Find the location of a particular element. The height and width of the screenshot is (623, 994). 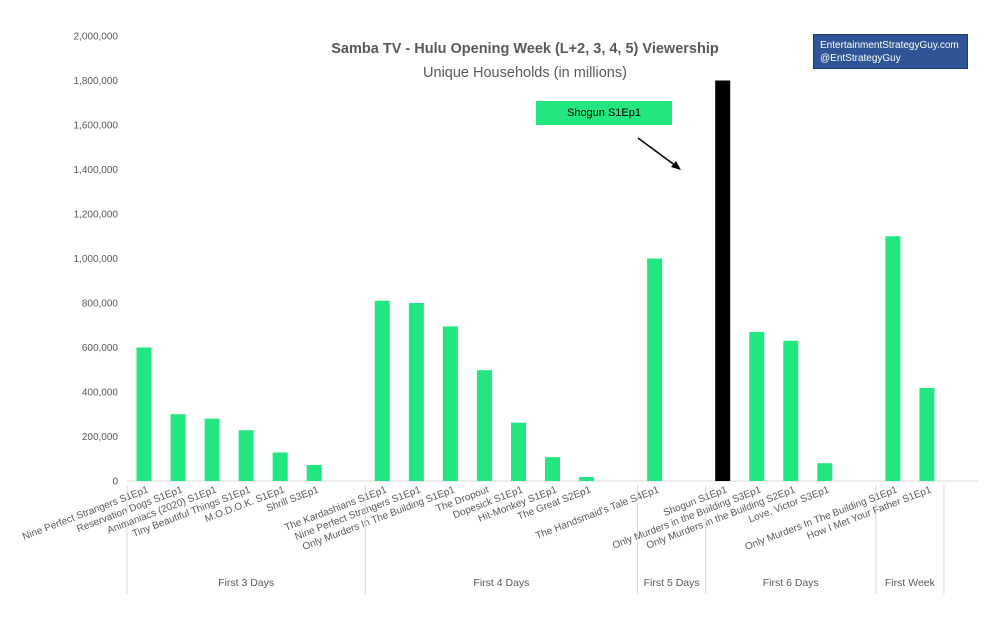

credit-handle: @EntStrategyGuy is located at coordinates (860, 58).